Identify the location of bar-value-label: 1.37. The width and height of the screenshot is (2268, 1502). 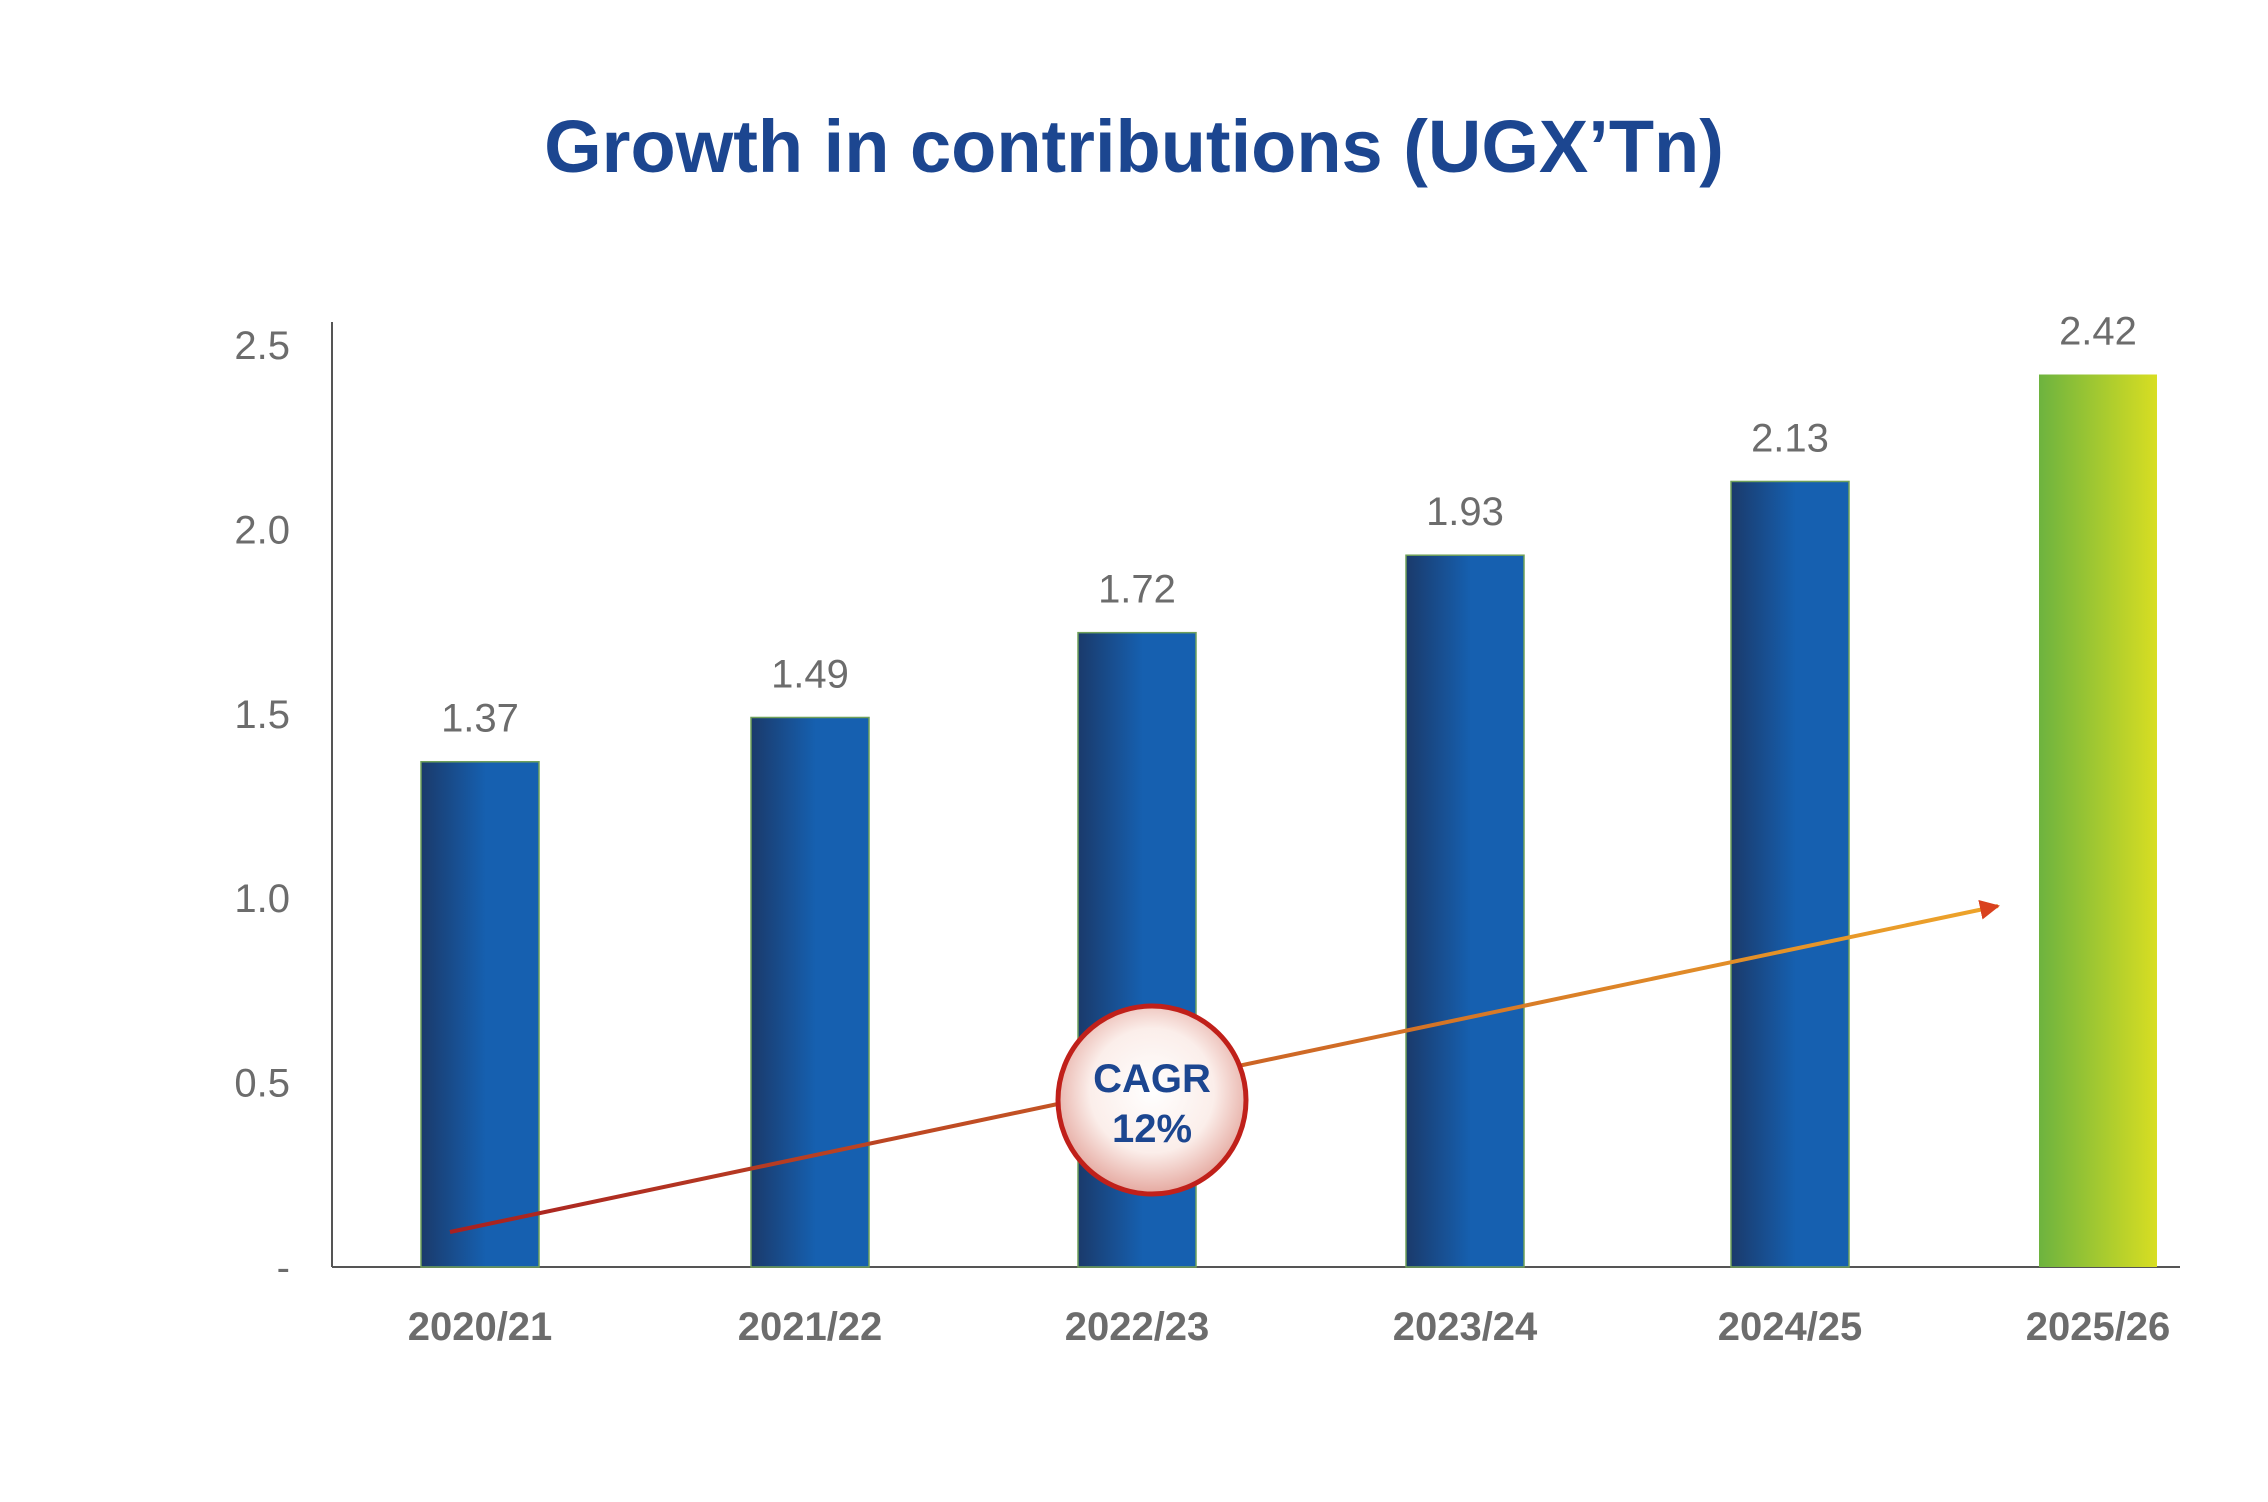
(480, 719).